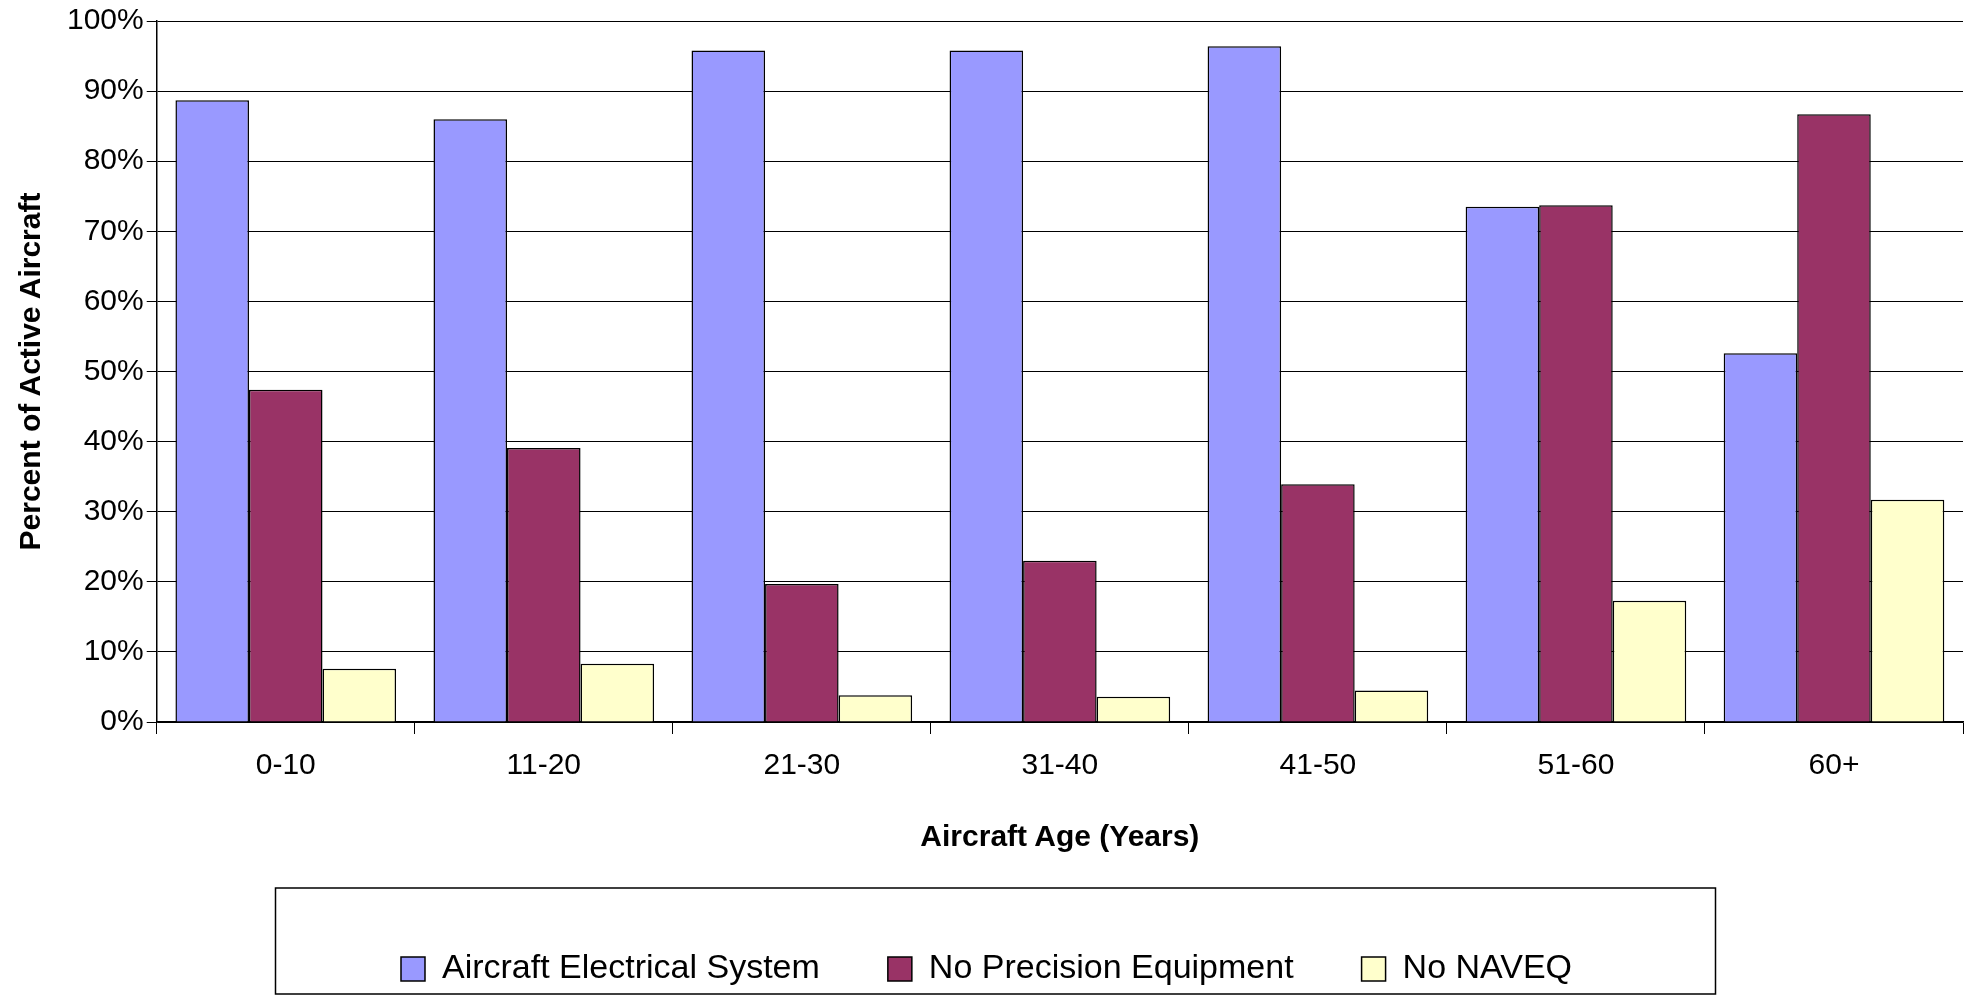  Describe the element at coordinates (113, 369) in the screenshot. I see `y-tick-label: 50%` at that location.